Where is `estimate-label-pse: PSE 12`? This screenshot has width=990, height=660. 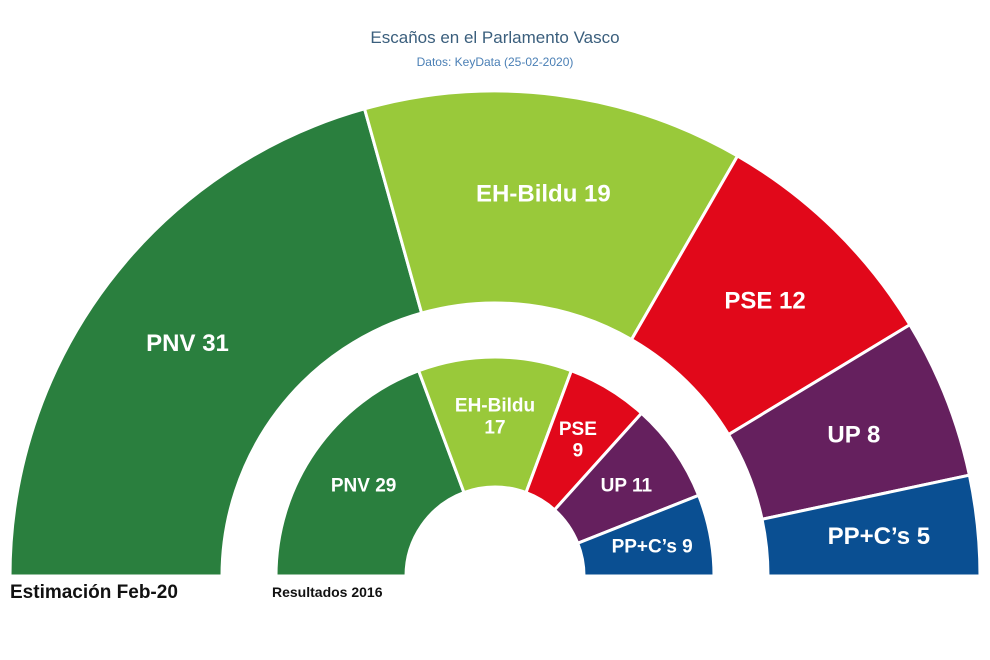 estimate-label-pse: PSE 12 is located at coordinates (764, 301).